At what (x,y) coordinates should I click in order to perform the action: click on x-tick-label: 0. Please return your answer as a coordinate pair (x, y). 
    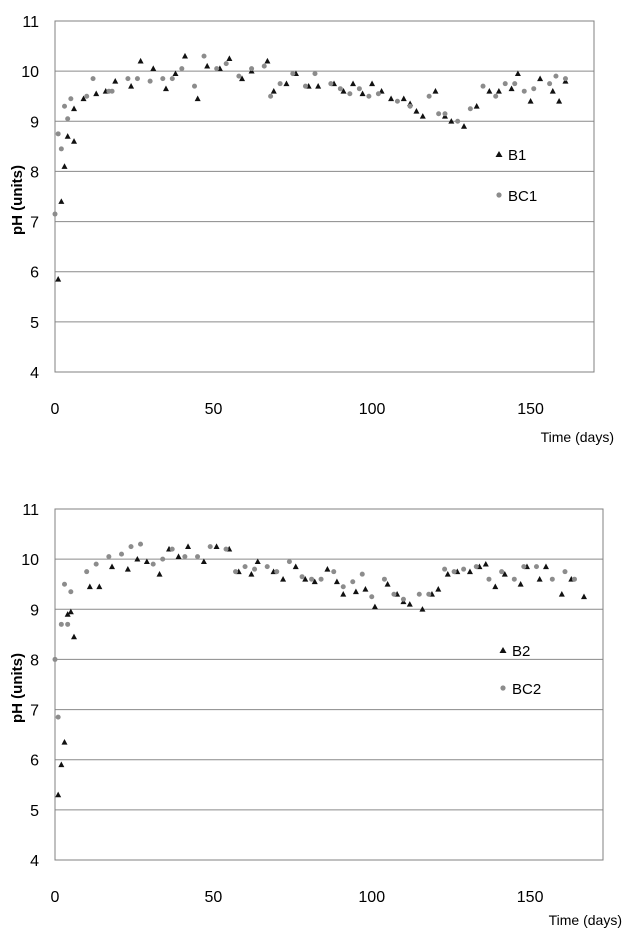
    Looking at the image, I should click on (55, 409).